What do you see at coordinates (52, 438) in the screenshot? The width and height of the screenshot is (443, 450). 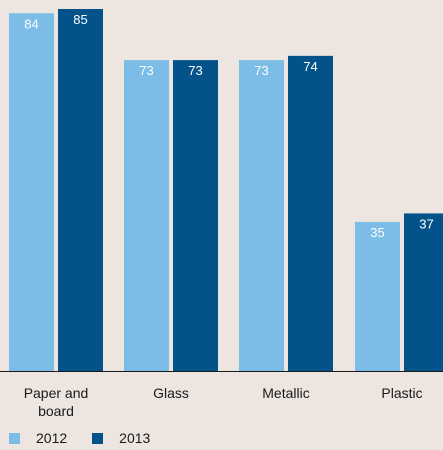 I see `legend-label-2012: 2012` at bounding box center [52, 438].